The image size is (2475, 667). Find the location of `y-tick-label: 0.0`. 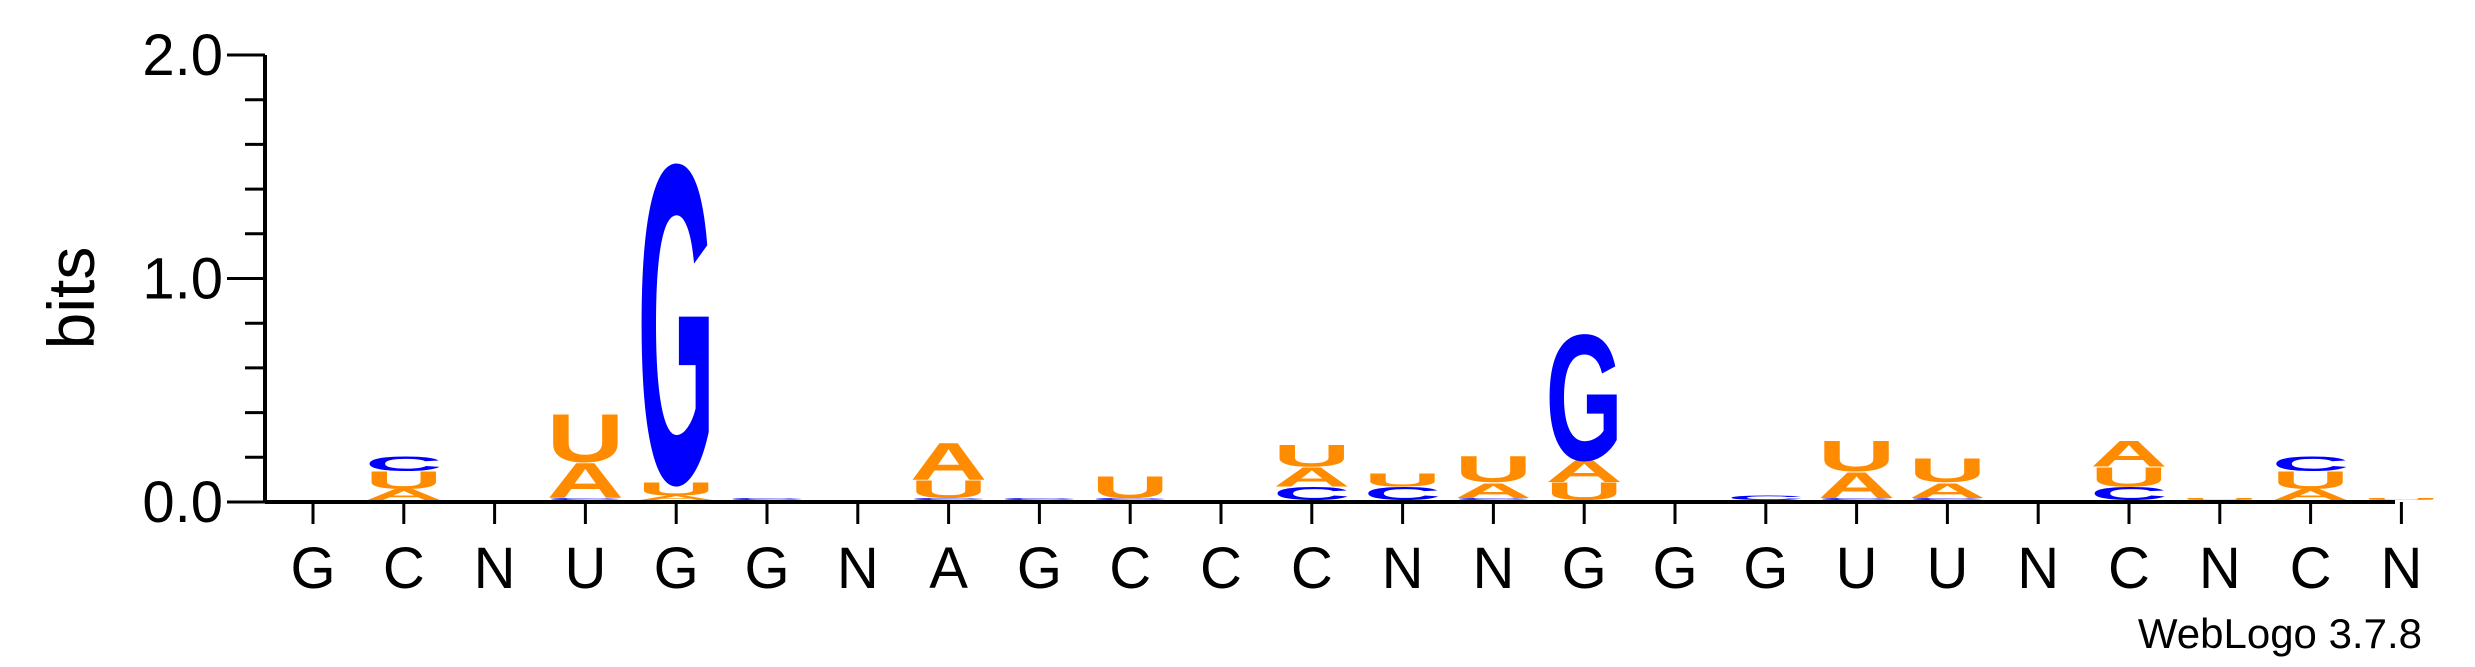

y-tick-label: 0.0 is located at coordinates (182, 502).